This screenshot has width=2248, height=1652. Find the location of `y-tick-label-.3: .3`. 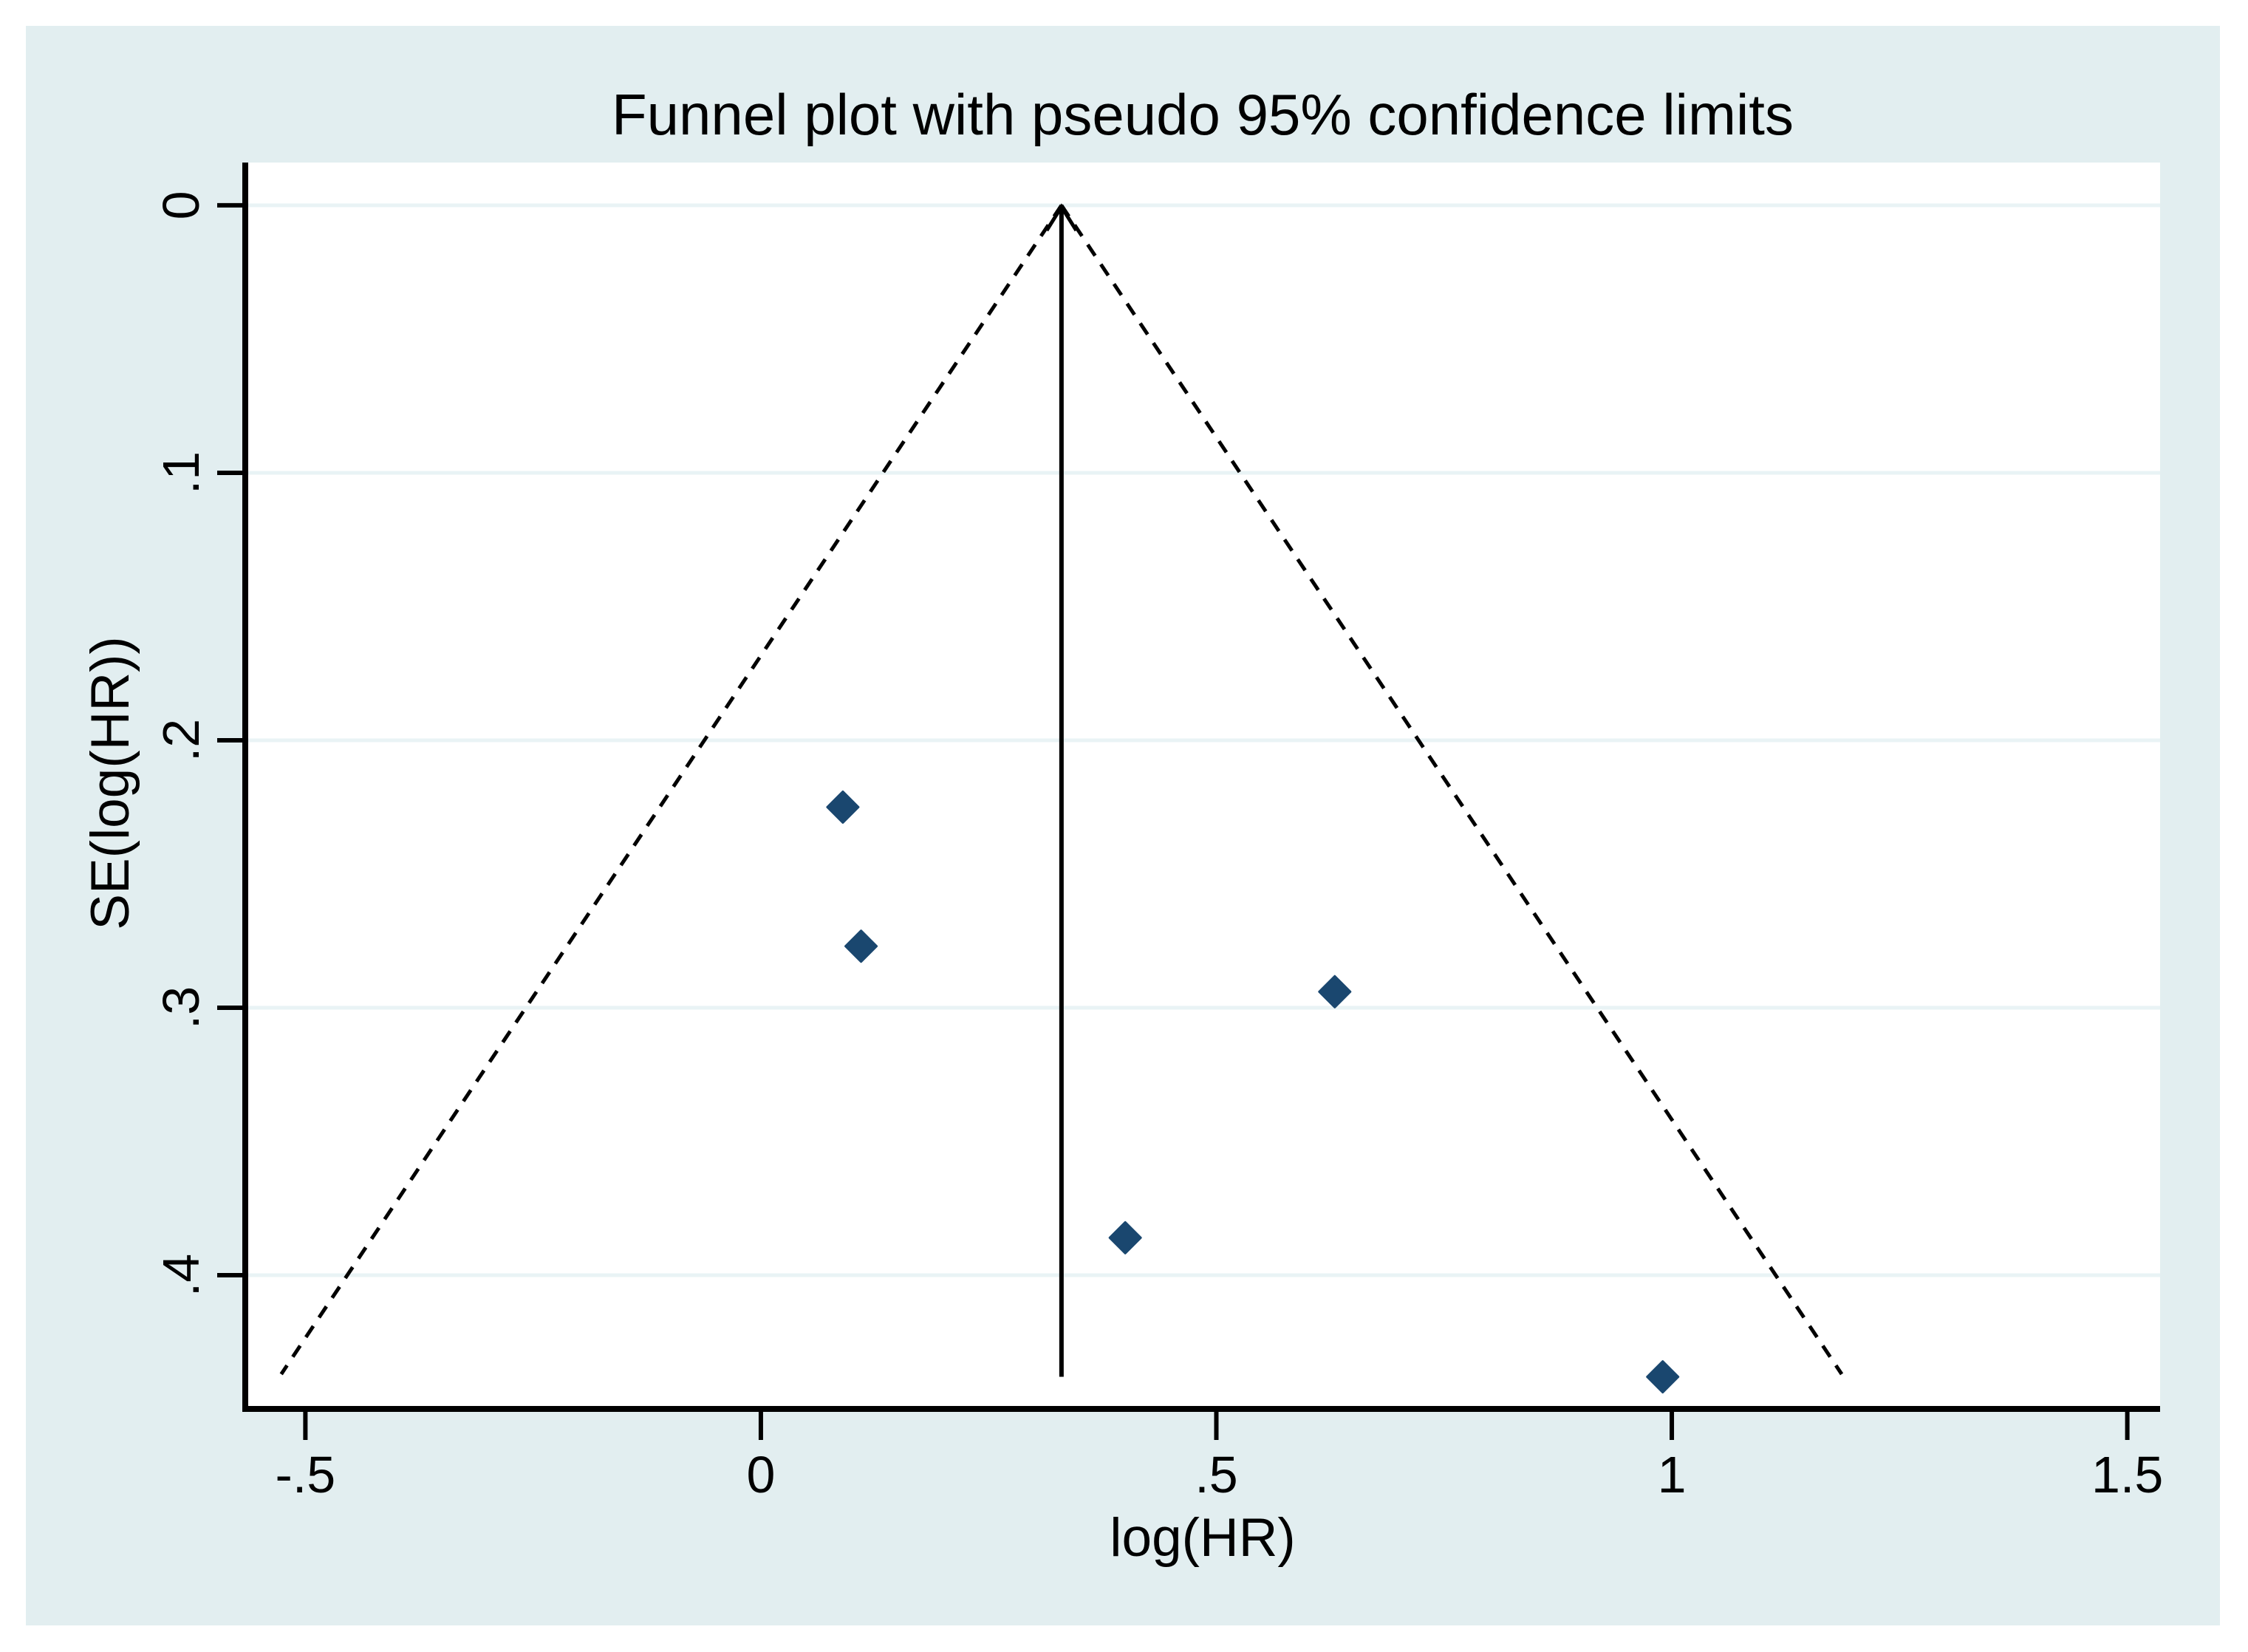

y-tick-label-.3: .3 is located at coordinates (181, 1007).